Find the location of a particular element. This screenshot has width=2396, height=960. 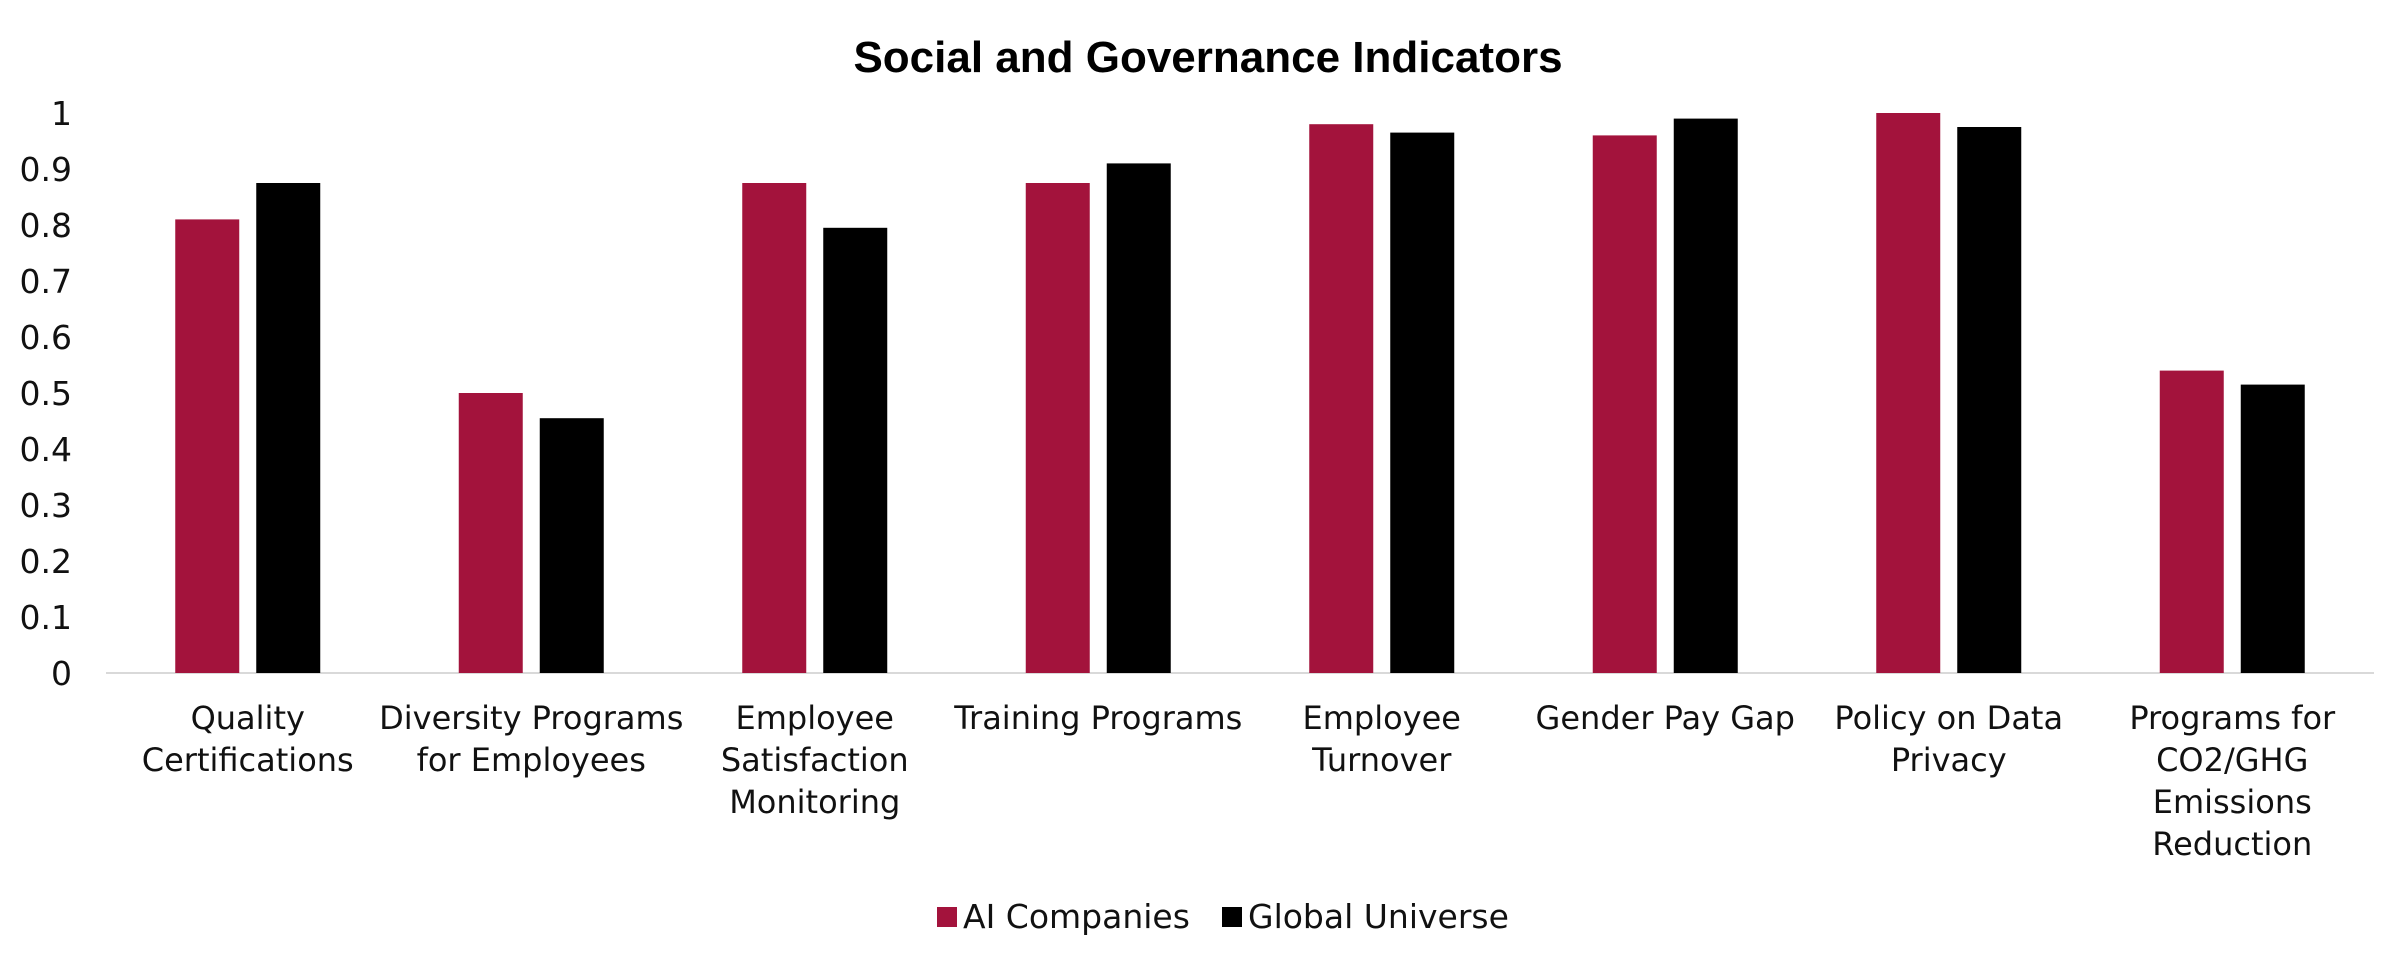

x-category-label-line: CO2/GHG is located at coordinates (2232, 760).